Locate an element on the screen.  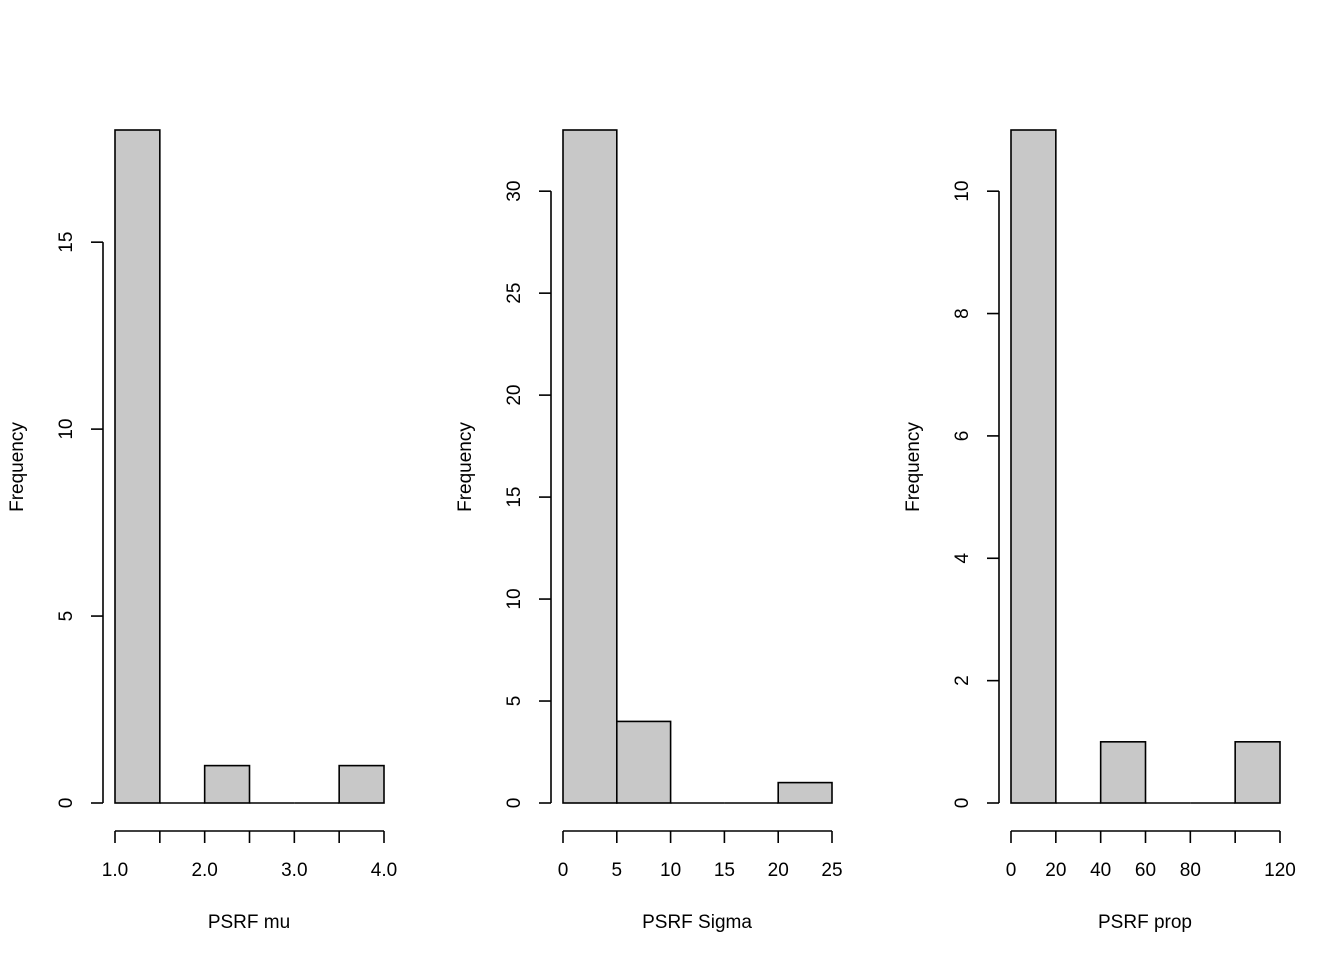
x-tick-label: 120 is located at coordinates (1280, 870).